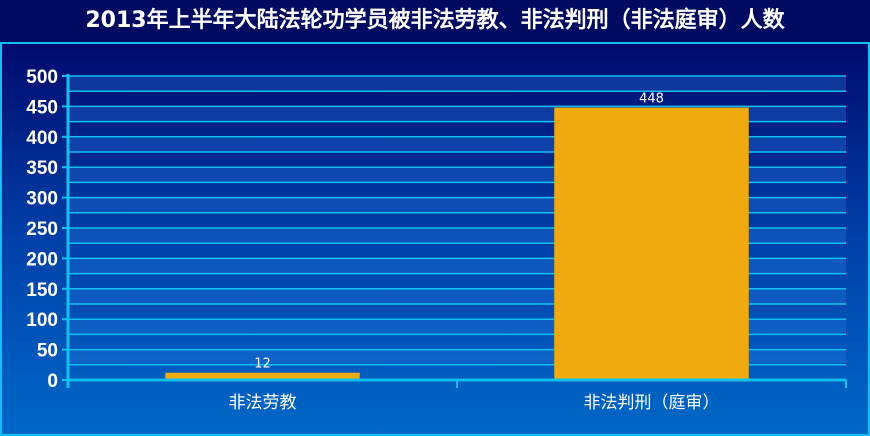 This screenshot has width=870, height=436. What do you see at coordinates (42, 138) in the screenshot?
I see `y-tick-label: 400` at bounding box center [42, 138].